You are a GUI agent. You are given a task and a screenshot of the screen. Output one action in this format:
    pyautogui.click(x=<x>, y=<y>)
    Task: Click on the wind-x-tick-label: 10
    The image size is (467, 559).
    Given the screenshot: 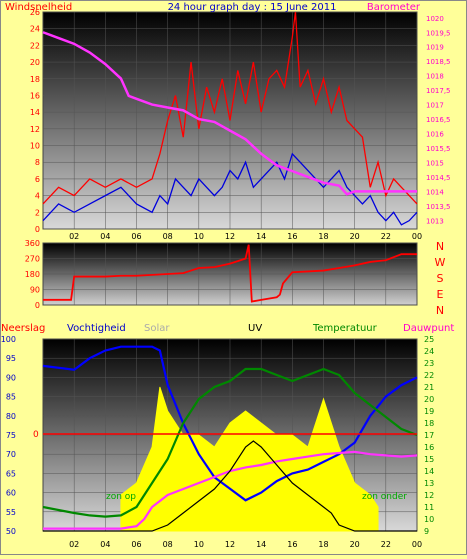 What is the action you would take?
    pyautogui.click(x=199, y=236)
    